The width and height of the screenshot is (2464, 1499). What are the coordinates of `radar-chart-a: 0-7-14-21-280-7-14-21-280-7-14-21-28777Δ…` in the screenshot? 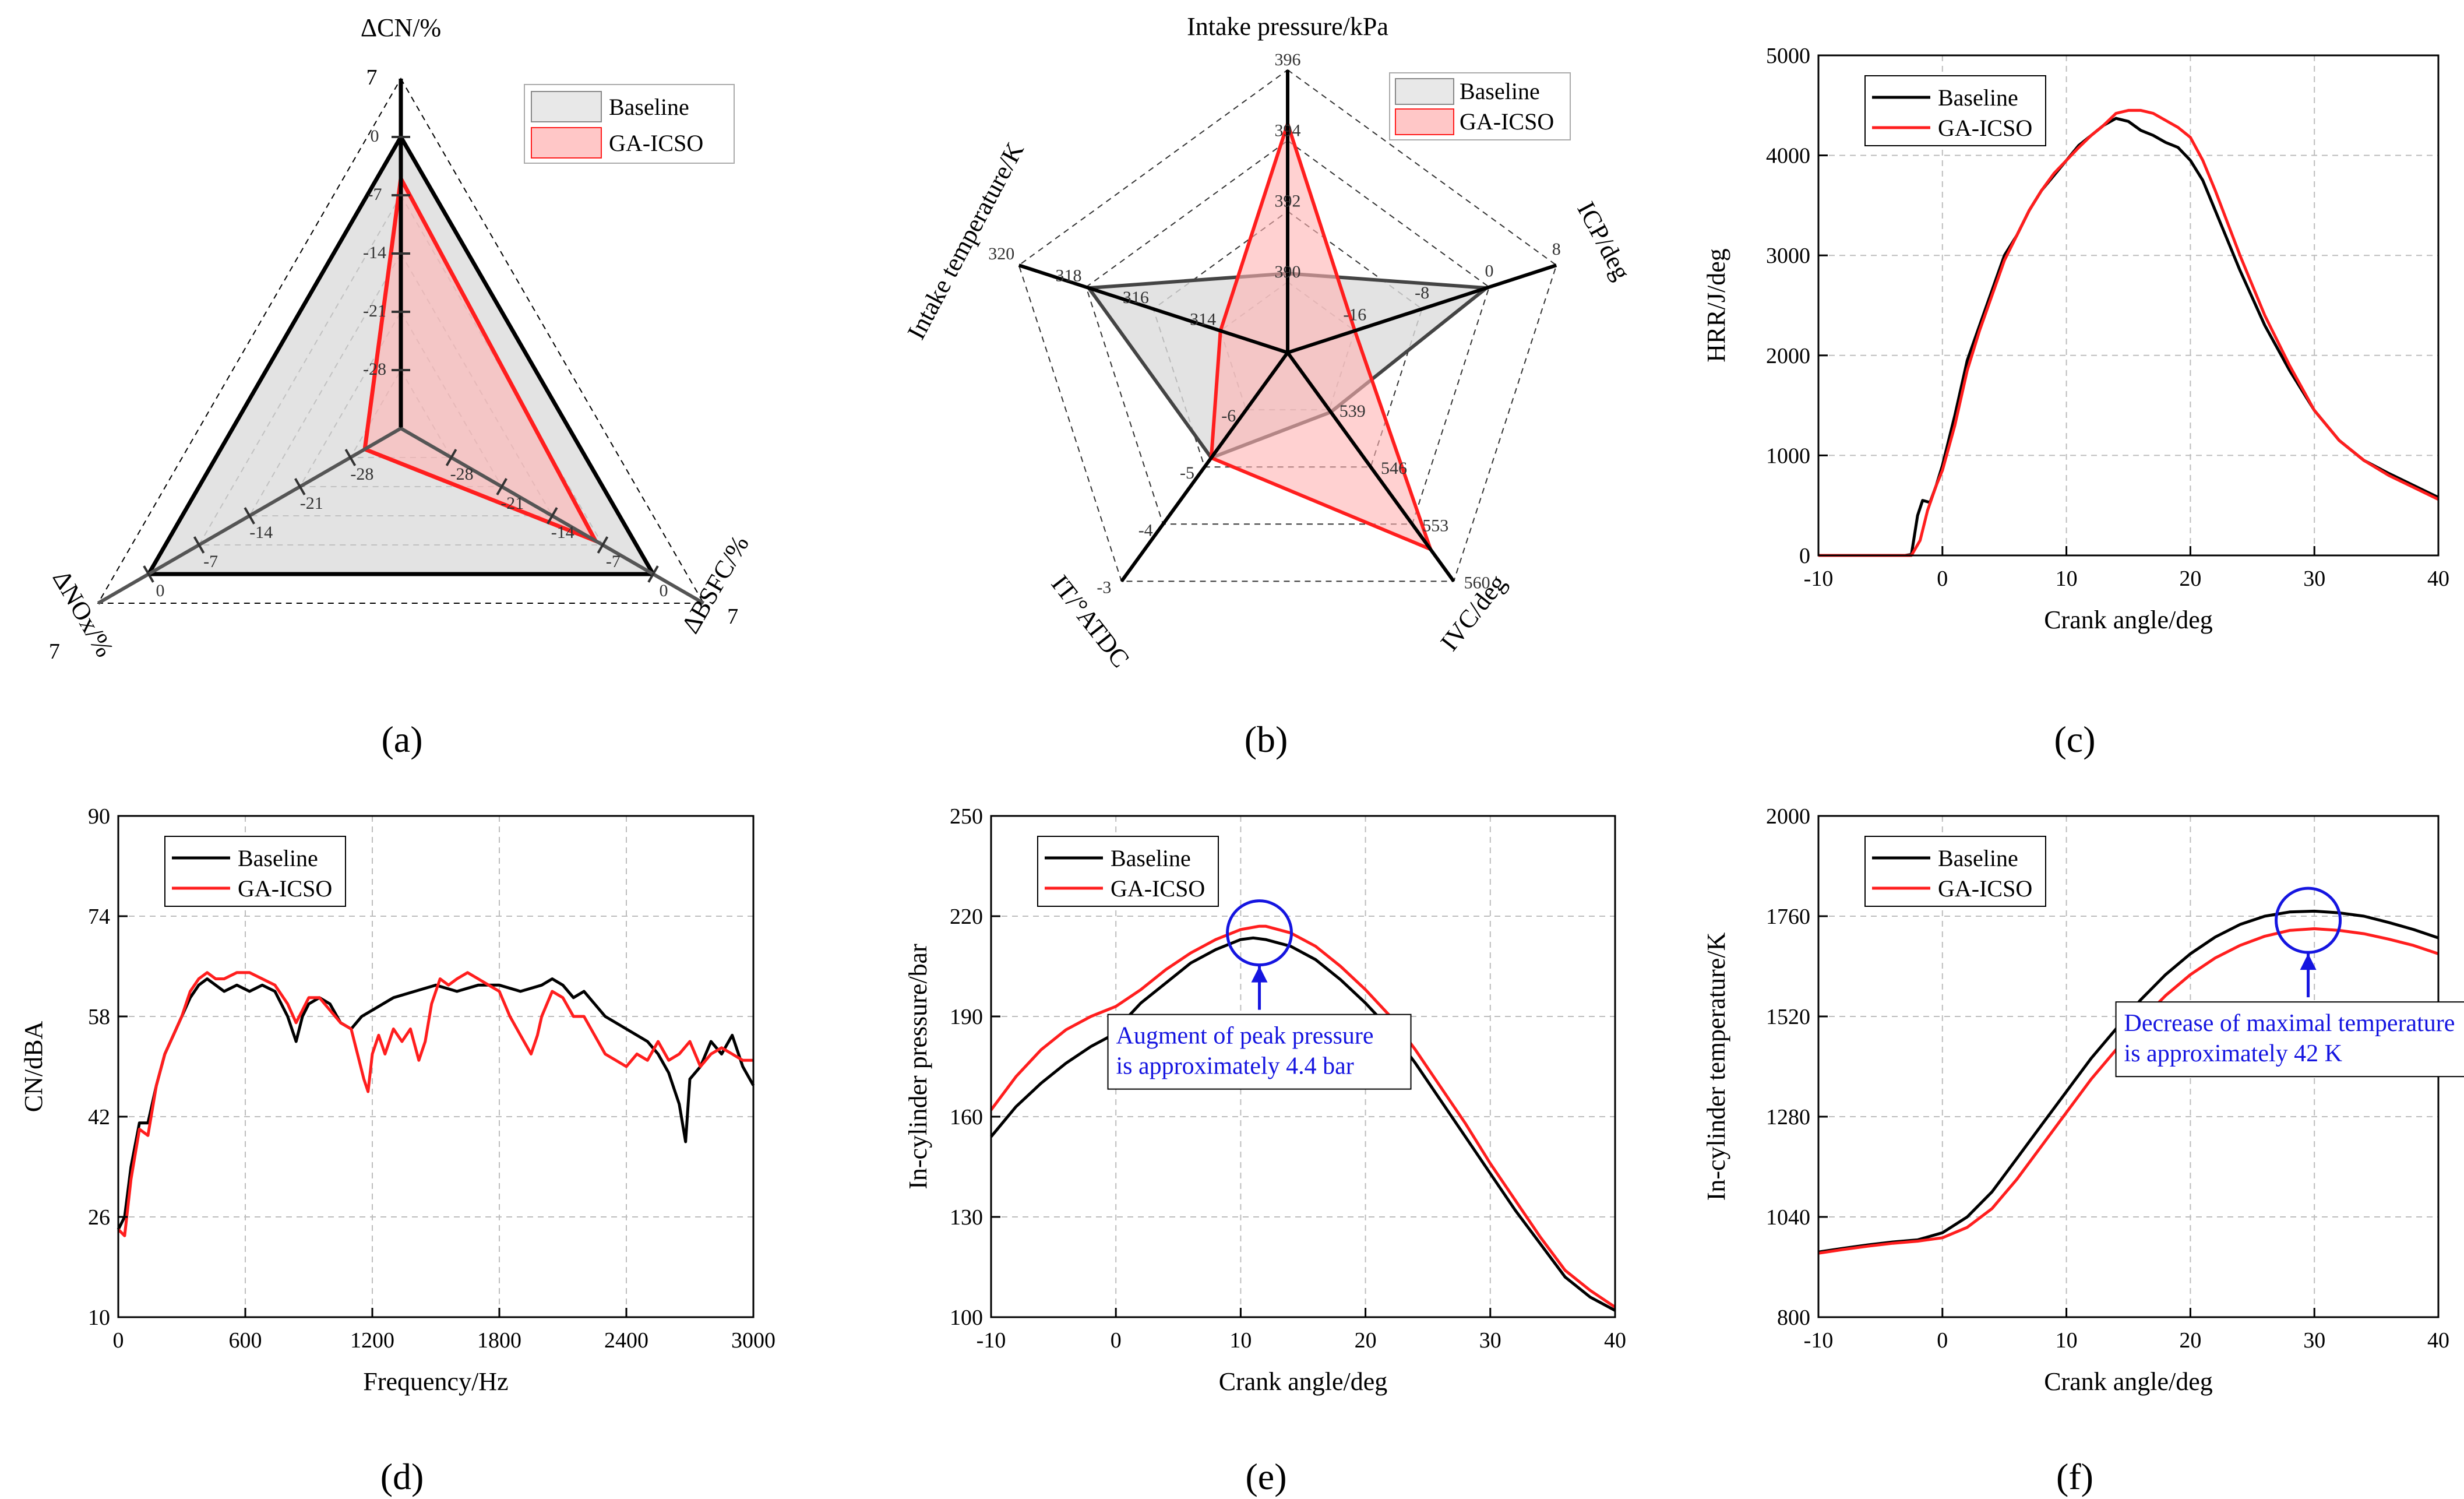 It's located at (401, 386).